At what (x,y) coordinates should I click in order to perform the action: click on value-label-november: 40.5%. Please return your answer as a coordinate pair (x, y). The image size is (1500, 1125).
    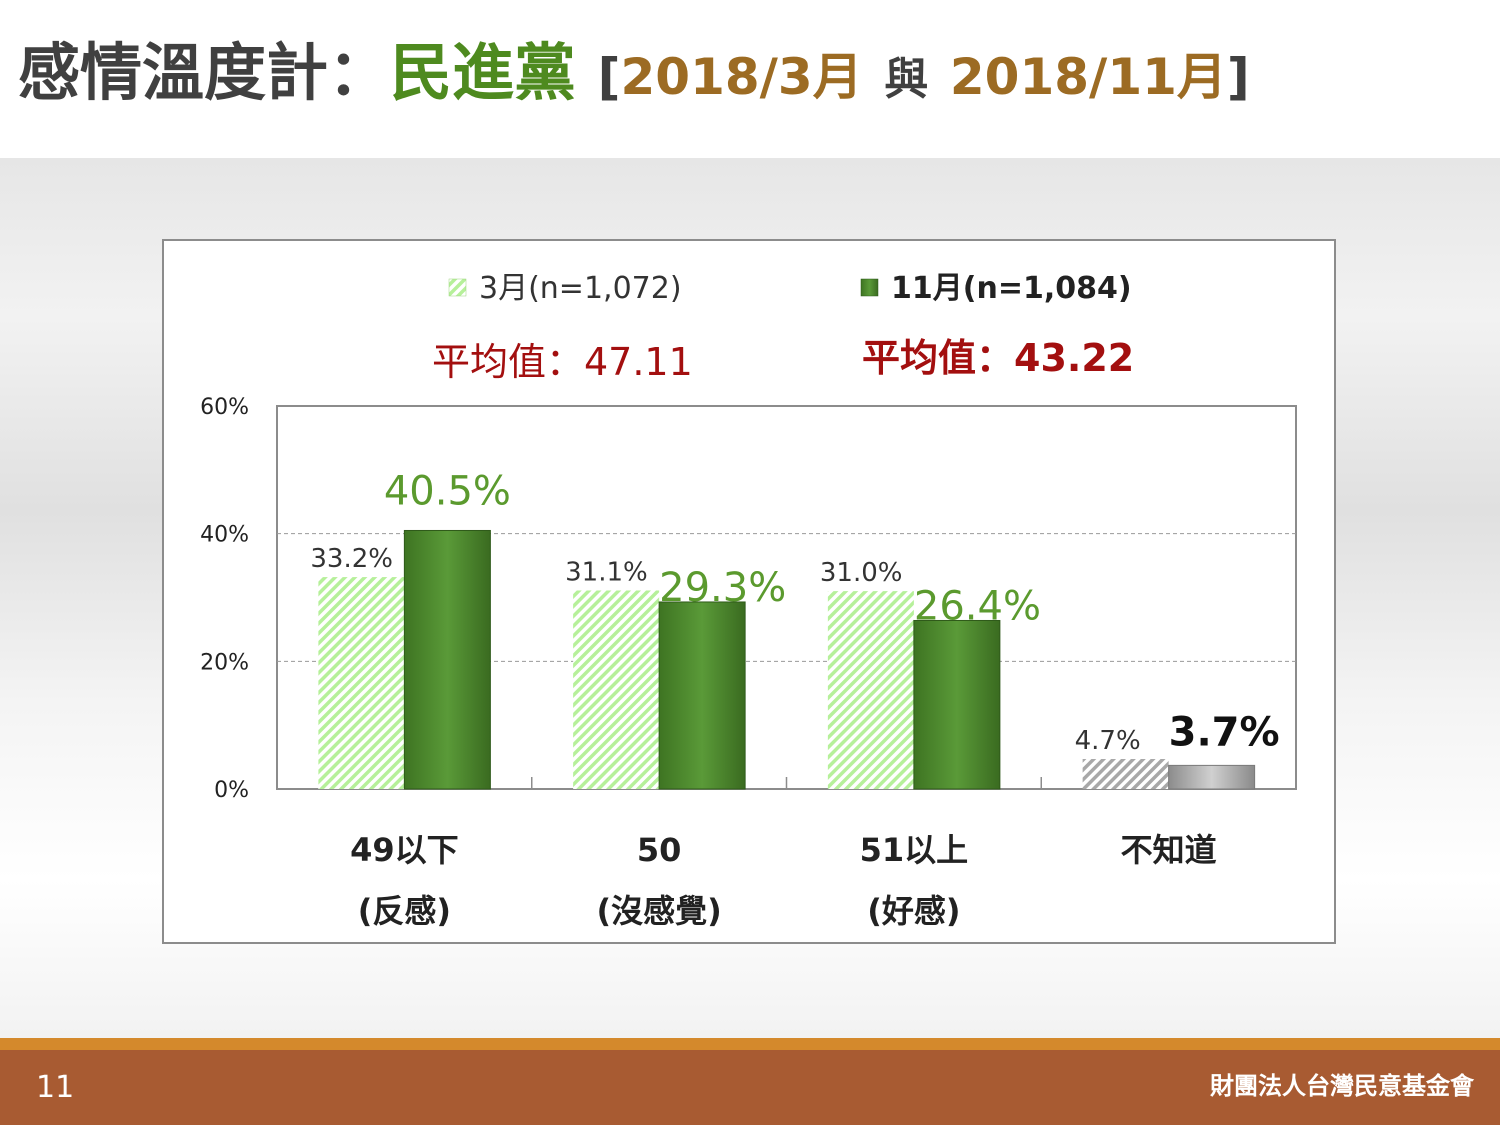
    Looking at the image, I should click on (447, 491).